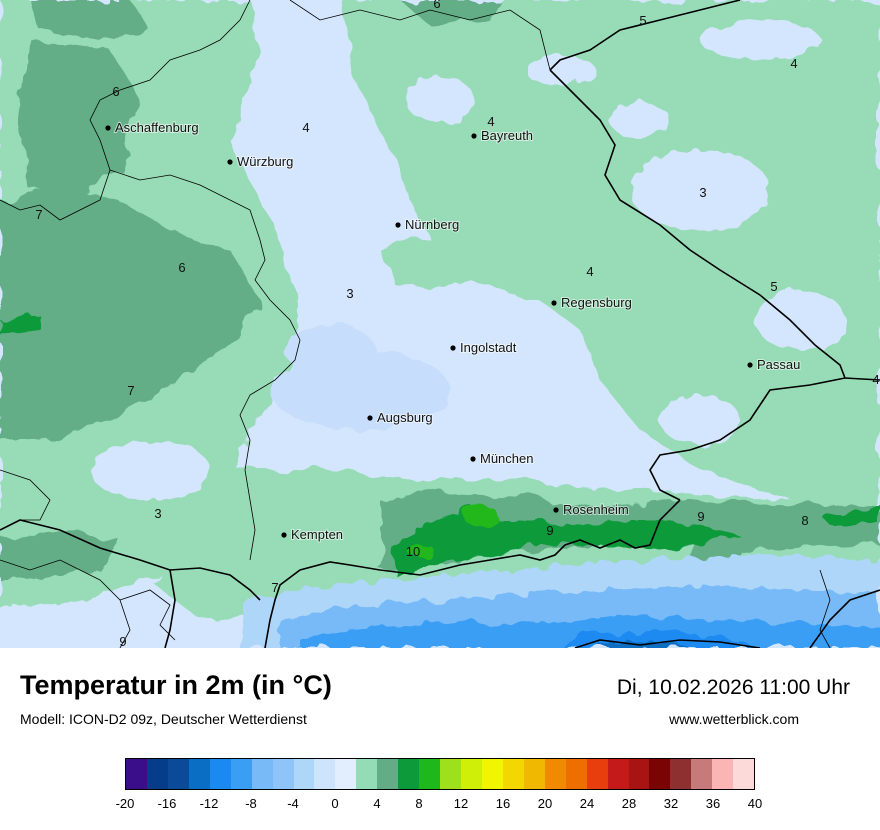 This screenshot has height=830, width=880. I want to click on legend-tick-label: -4, so click(293, 803).